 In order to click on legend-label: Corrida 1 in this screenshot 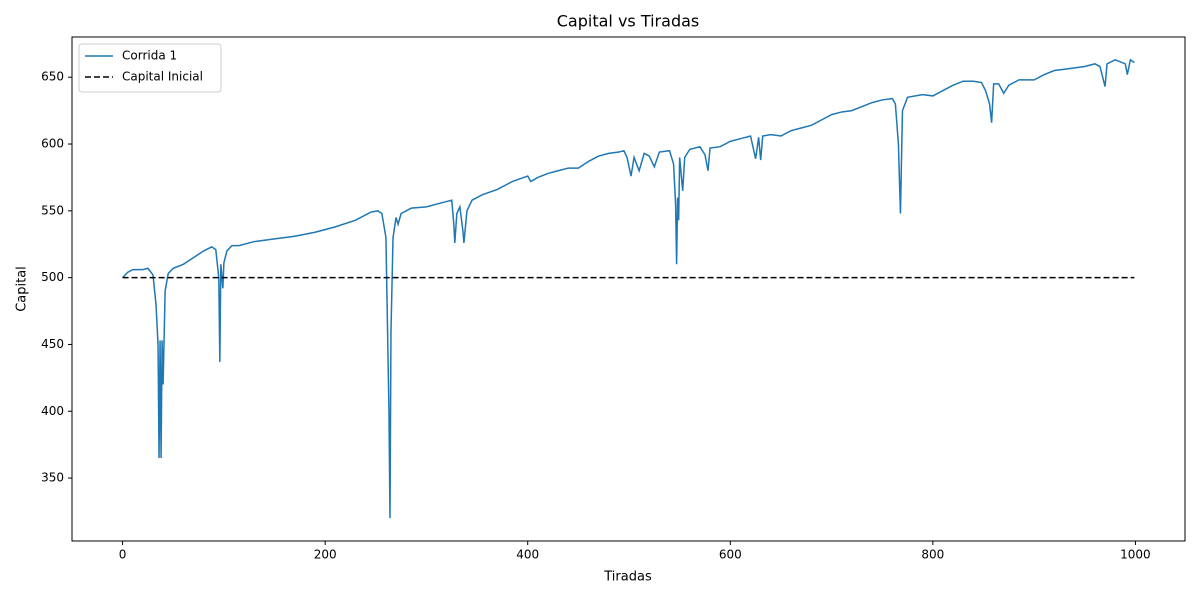, I will do `click(149, 56)`.